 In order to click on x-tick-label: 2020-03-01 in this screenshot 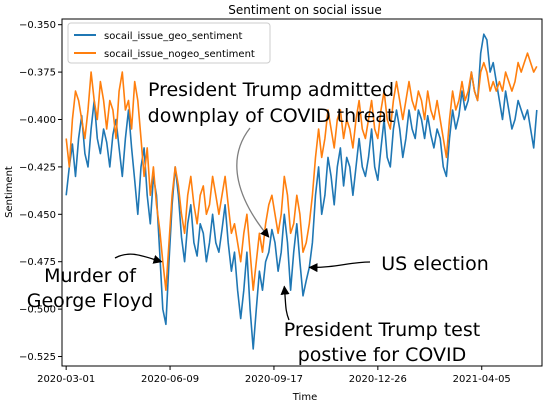, I will do `click(66, 379)`.